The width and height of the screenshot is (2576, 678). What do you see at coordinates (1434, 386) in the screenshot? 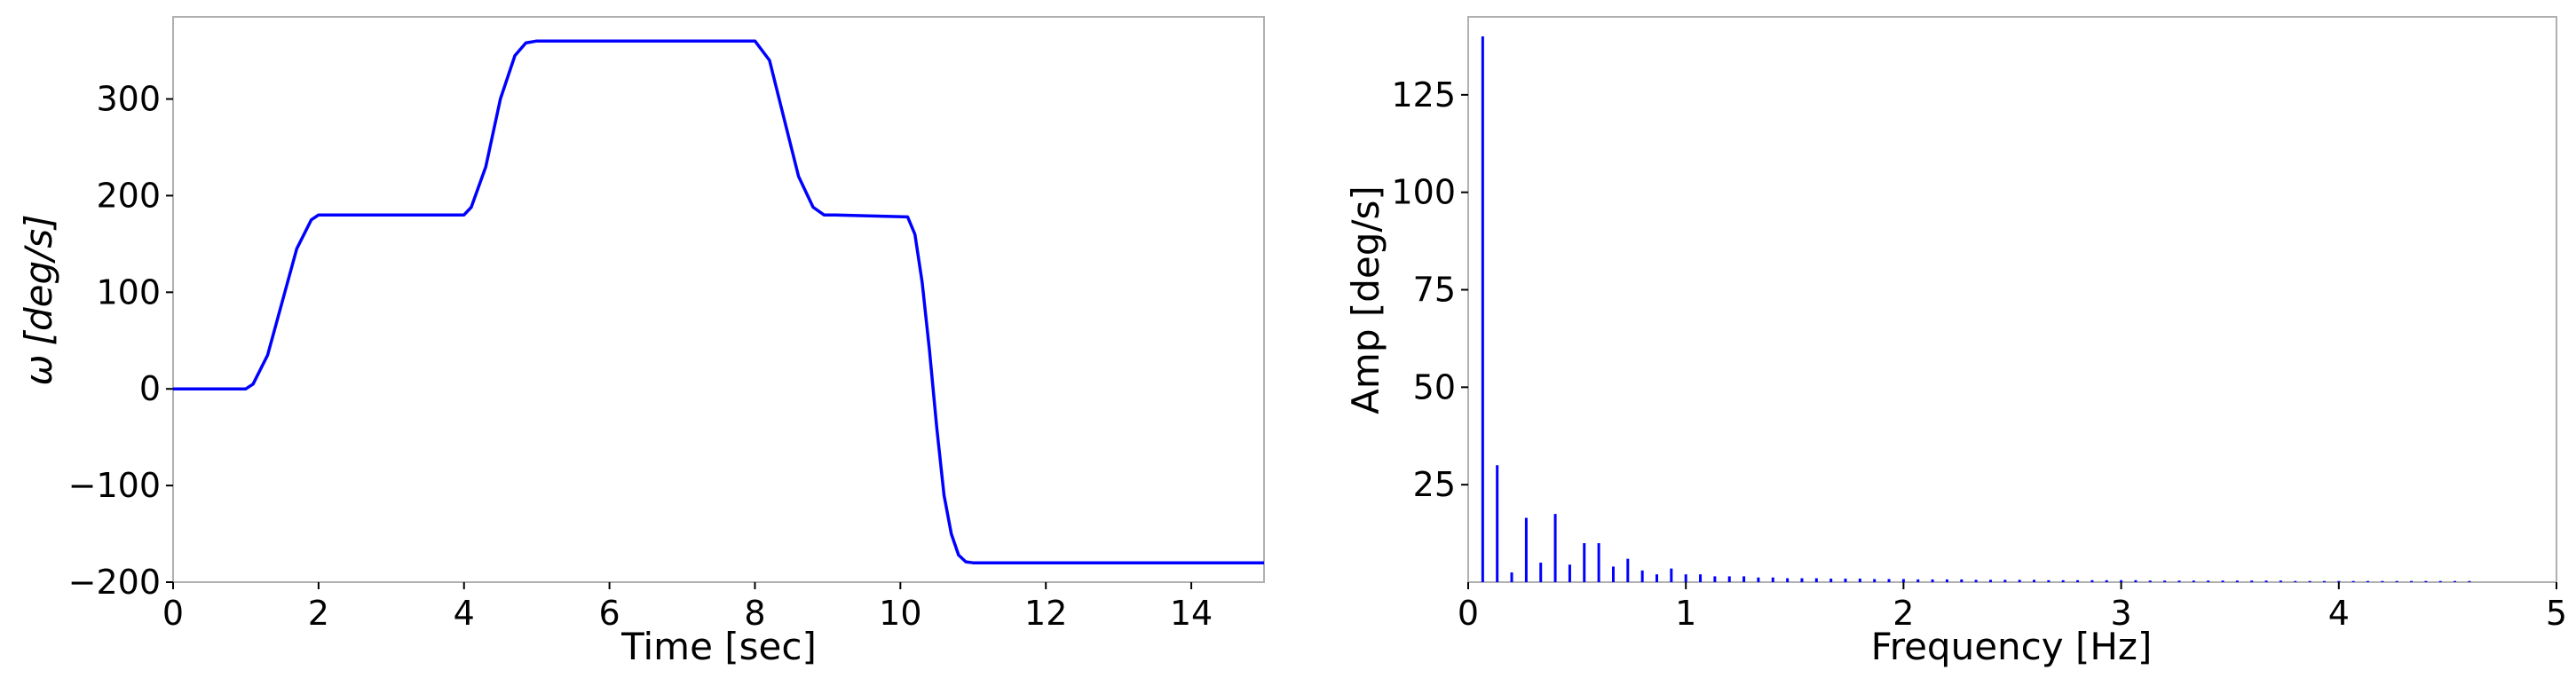
I see `freq-y-tick-label: 50` at bounding box center [1434, 386].